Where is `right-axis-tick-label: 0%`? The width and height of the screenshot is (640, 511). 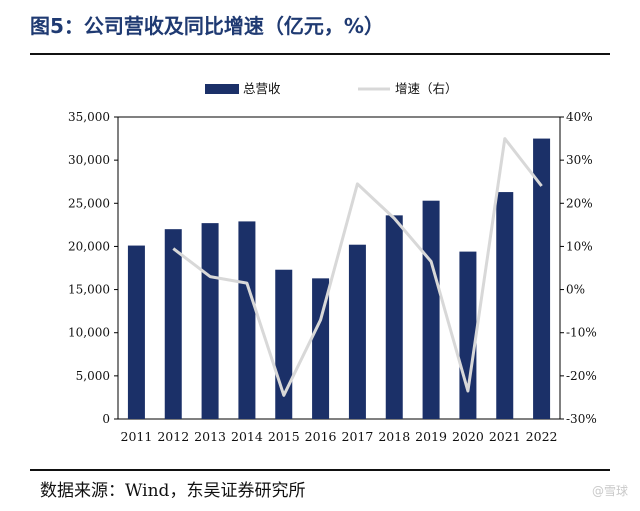 right-axis-tick-label: 0% is located at coordinates (575, 290).